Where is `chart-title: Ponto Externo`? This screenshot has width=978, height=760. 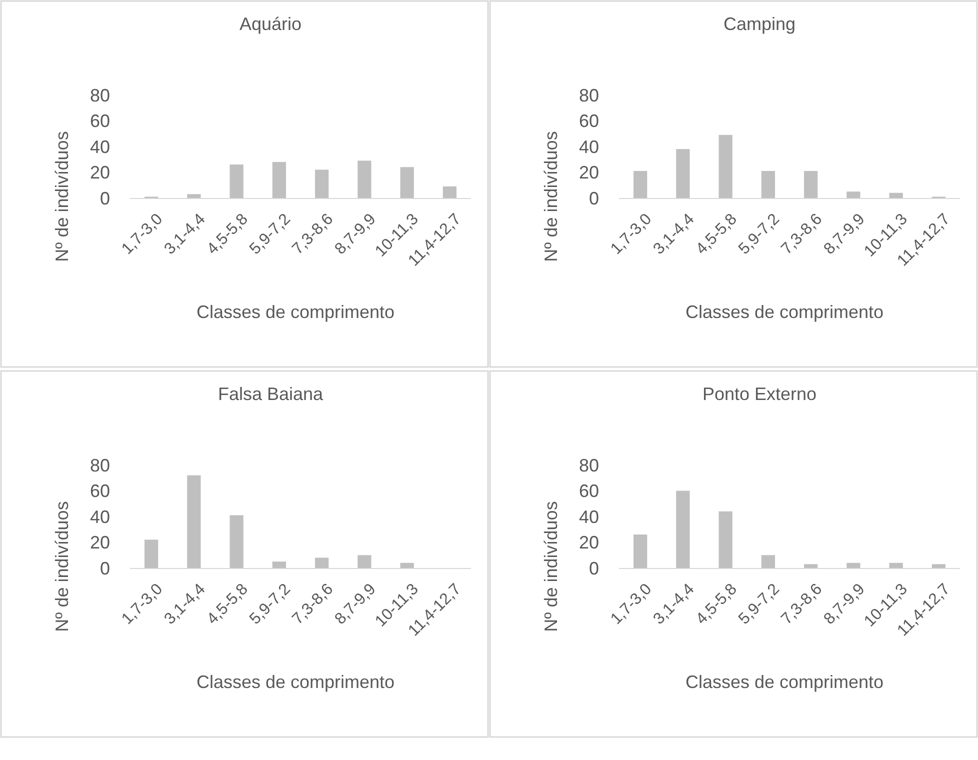
chart-title: Ponto Externo is located at coordinates (759, 394).